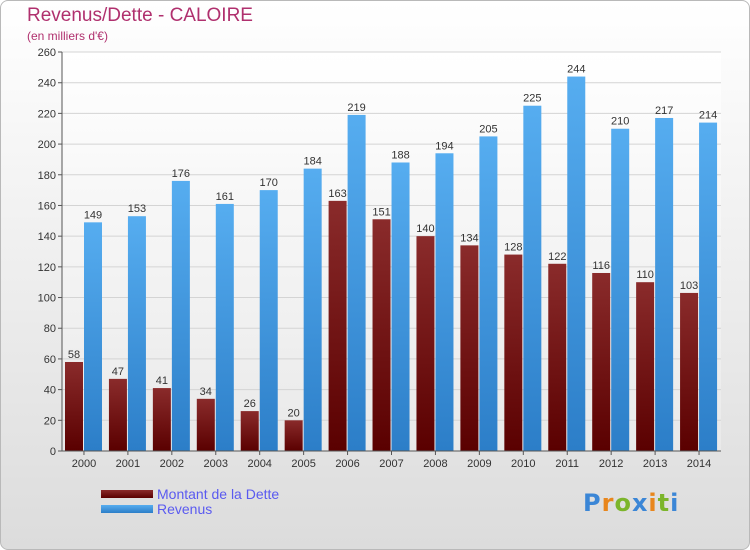 This screenshot has width=750, height=550. What do you see at coordinates (137, 209) in the screenshot?
I see `data-label-revenue: 153` at bounding box center [137, 209].